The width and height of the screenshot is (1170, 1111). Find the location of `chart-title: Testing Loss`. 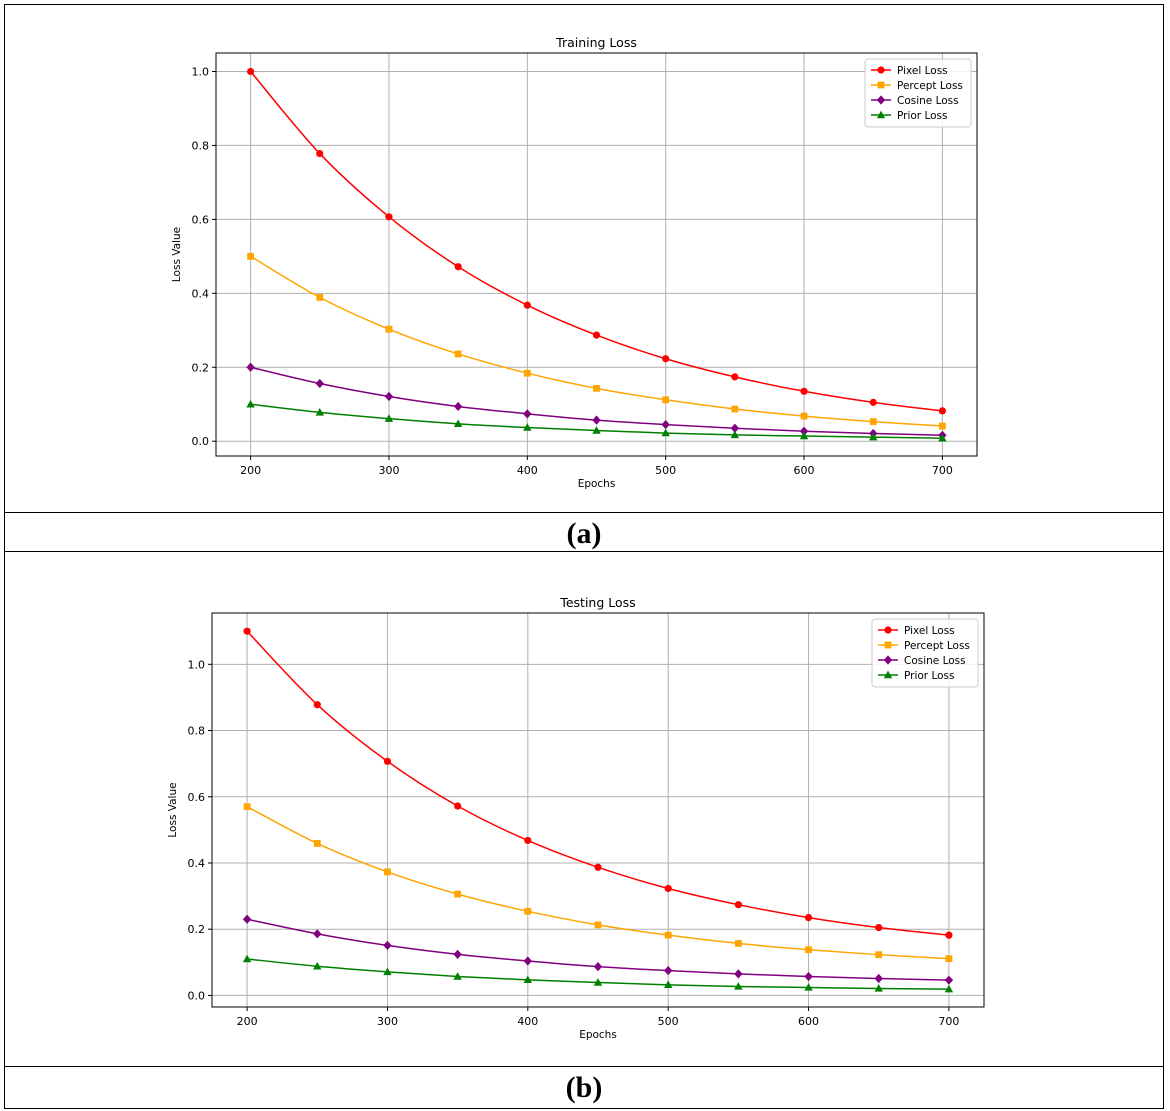

chart-title: Testing Loss is located at coordinates (597, 602).